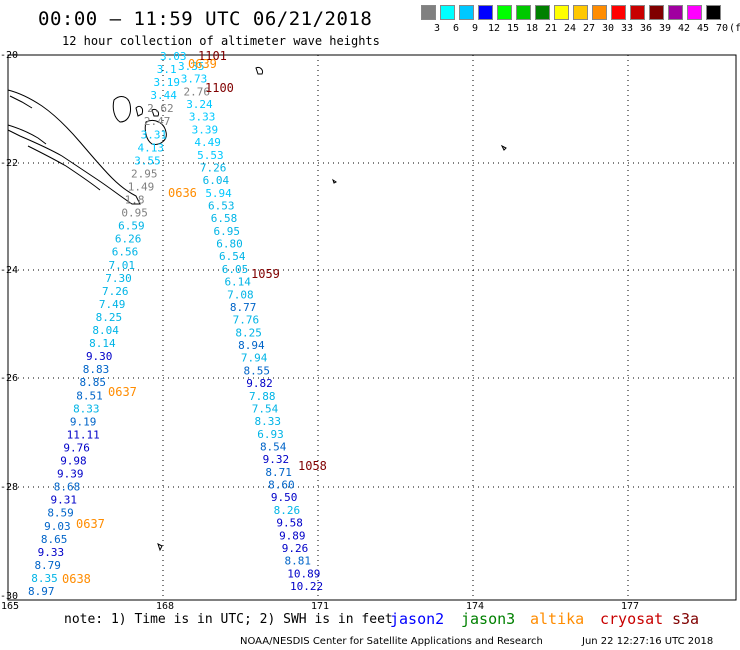 The image size is (740, 650). Describe the element at coordinates (93, 382) in the screenshot. I see `track-west-value: 8.85` at that location.